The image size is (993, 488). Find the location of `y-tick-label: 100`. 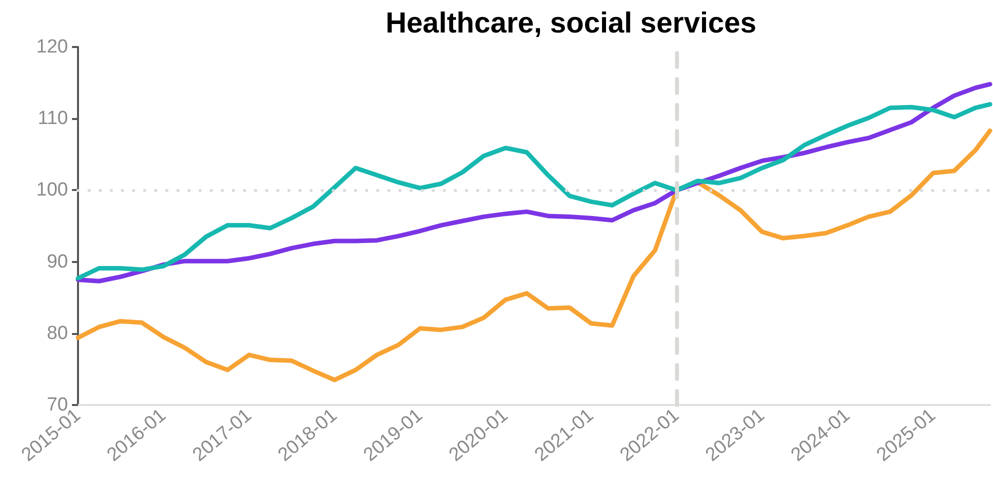

y-tick-label: 100 is located at coordinates (52, 190).